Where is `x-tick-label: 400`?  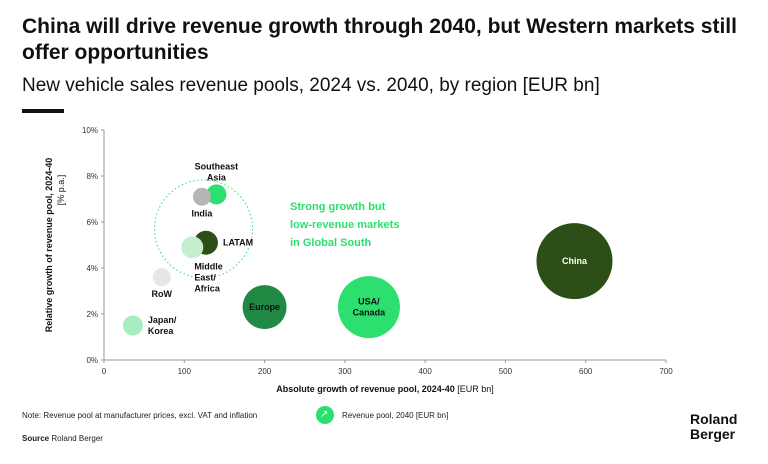
x-tick-label: 400 is located at coordinates (425, 371).